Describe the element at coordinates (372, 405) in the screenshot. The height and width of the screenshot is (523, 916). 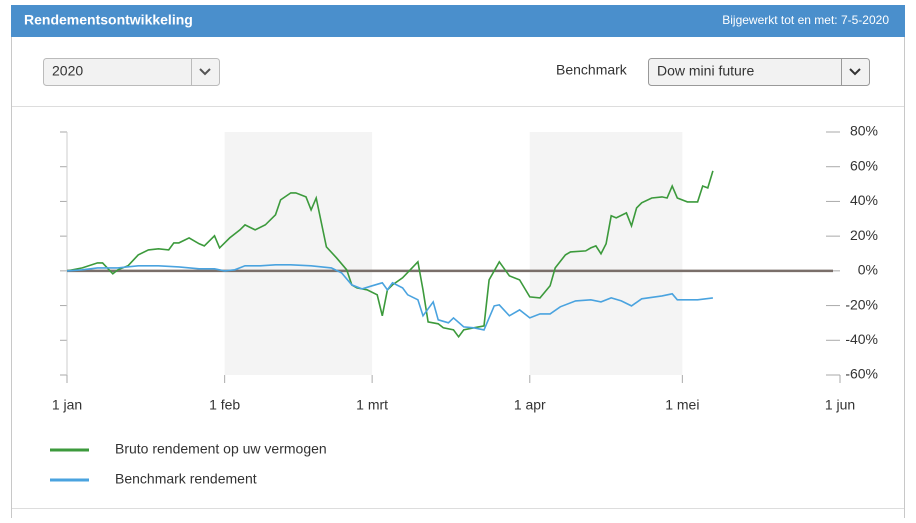
I see `x-tick-label: 1 mrt` at that location.